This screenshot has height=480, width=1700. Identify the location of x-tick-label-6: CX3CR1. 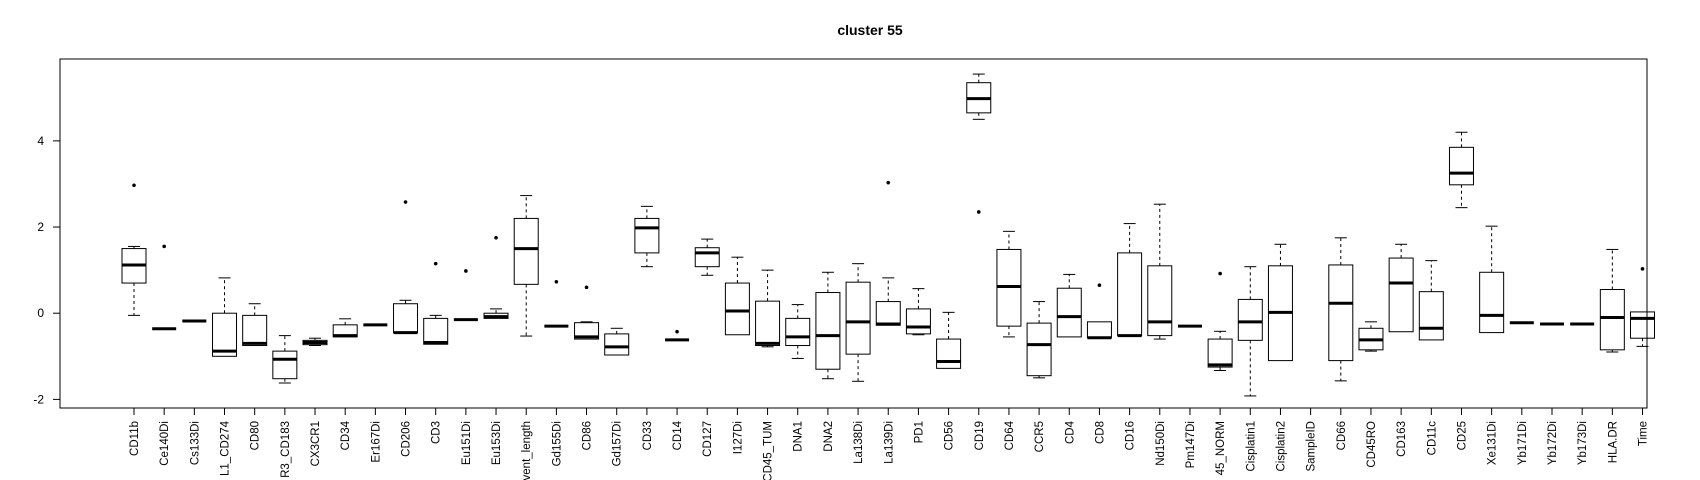
(316, 443).